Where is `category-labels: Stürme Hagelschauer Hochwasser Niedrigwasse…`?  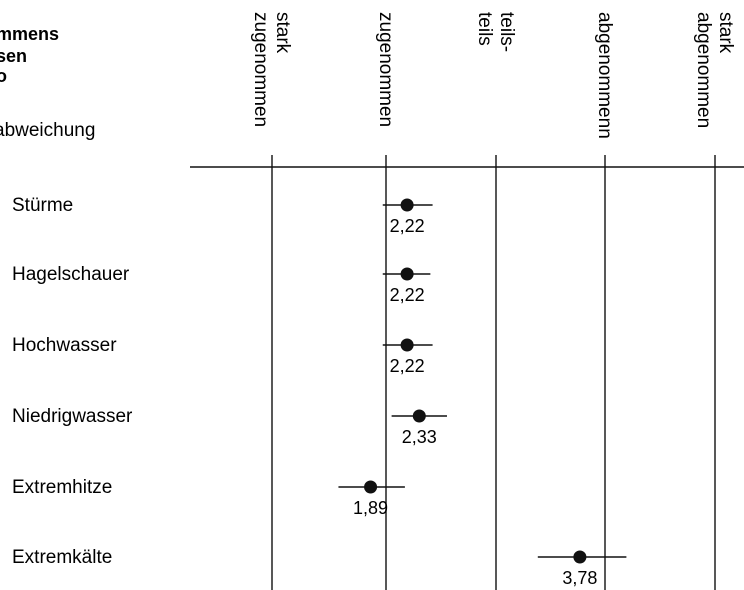
category-labels: Stürme Hagelschauer Hochwasser Niedrigwasse… is located at coordinates (72, 381).